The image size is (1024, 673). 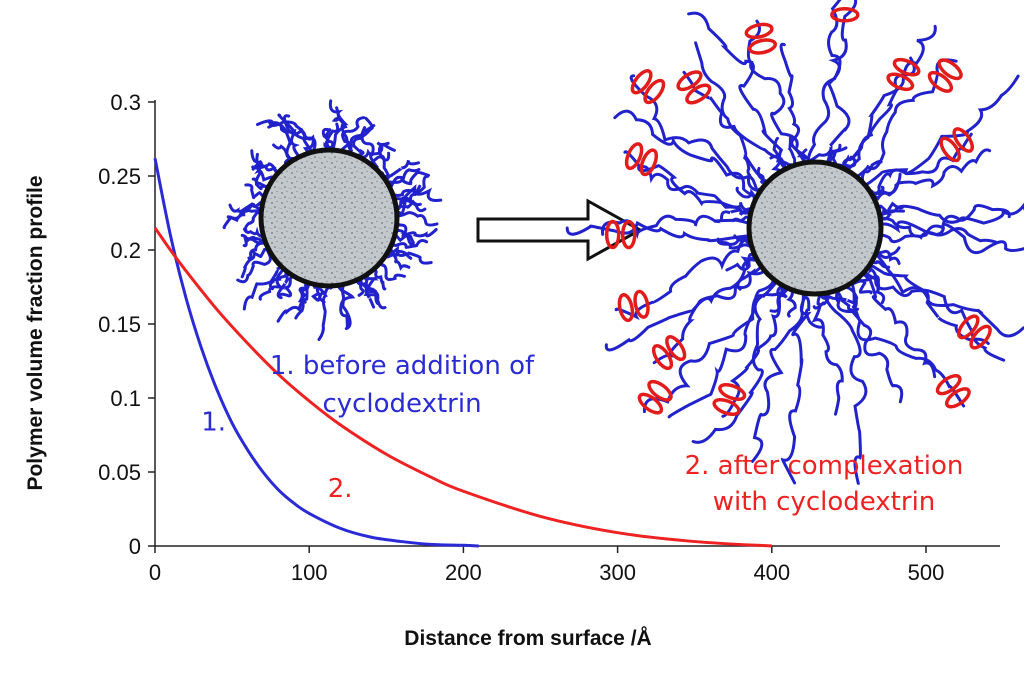 What do you see at coordinates (119, 472) in the screenshot?
I see `y-tick-label: 0.05` at bounding box center [119, 472].